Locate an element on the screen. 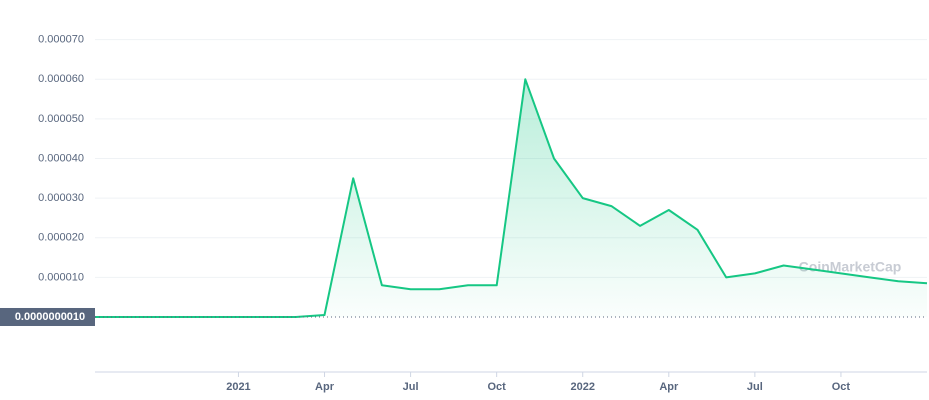 This screenshot has width=929, height=400. y-tick-label: 0.000040 is located at coordinates (61, 158).